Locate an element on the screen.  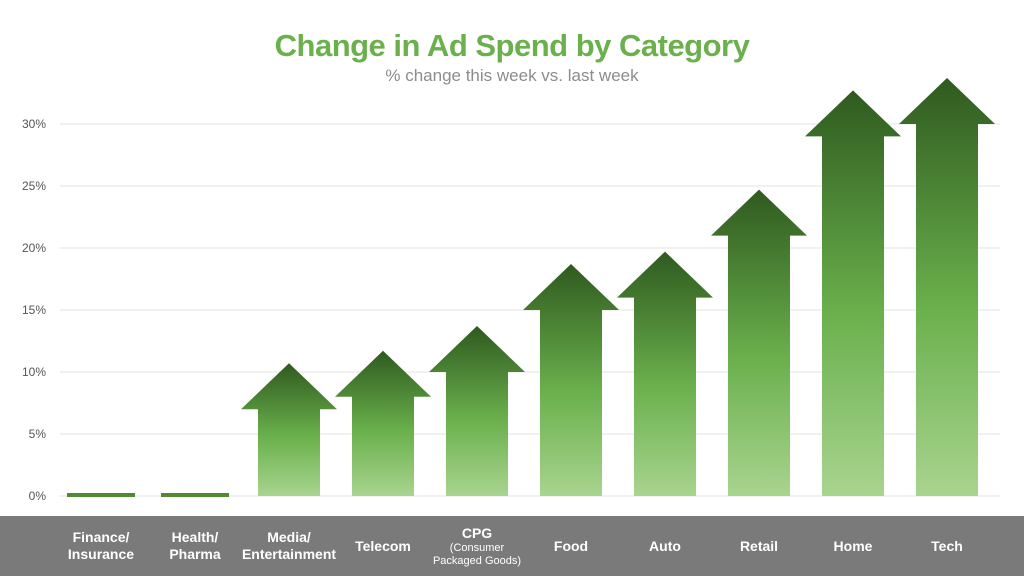
chart-title: Change in Ad Spend by Category is located at coordinates (512, 45).